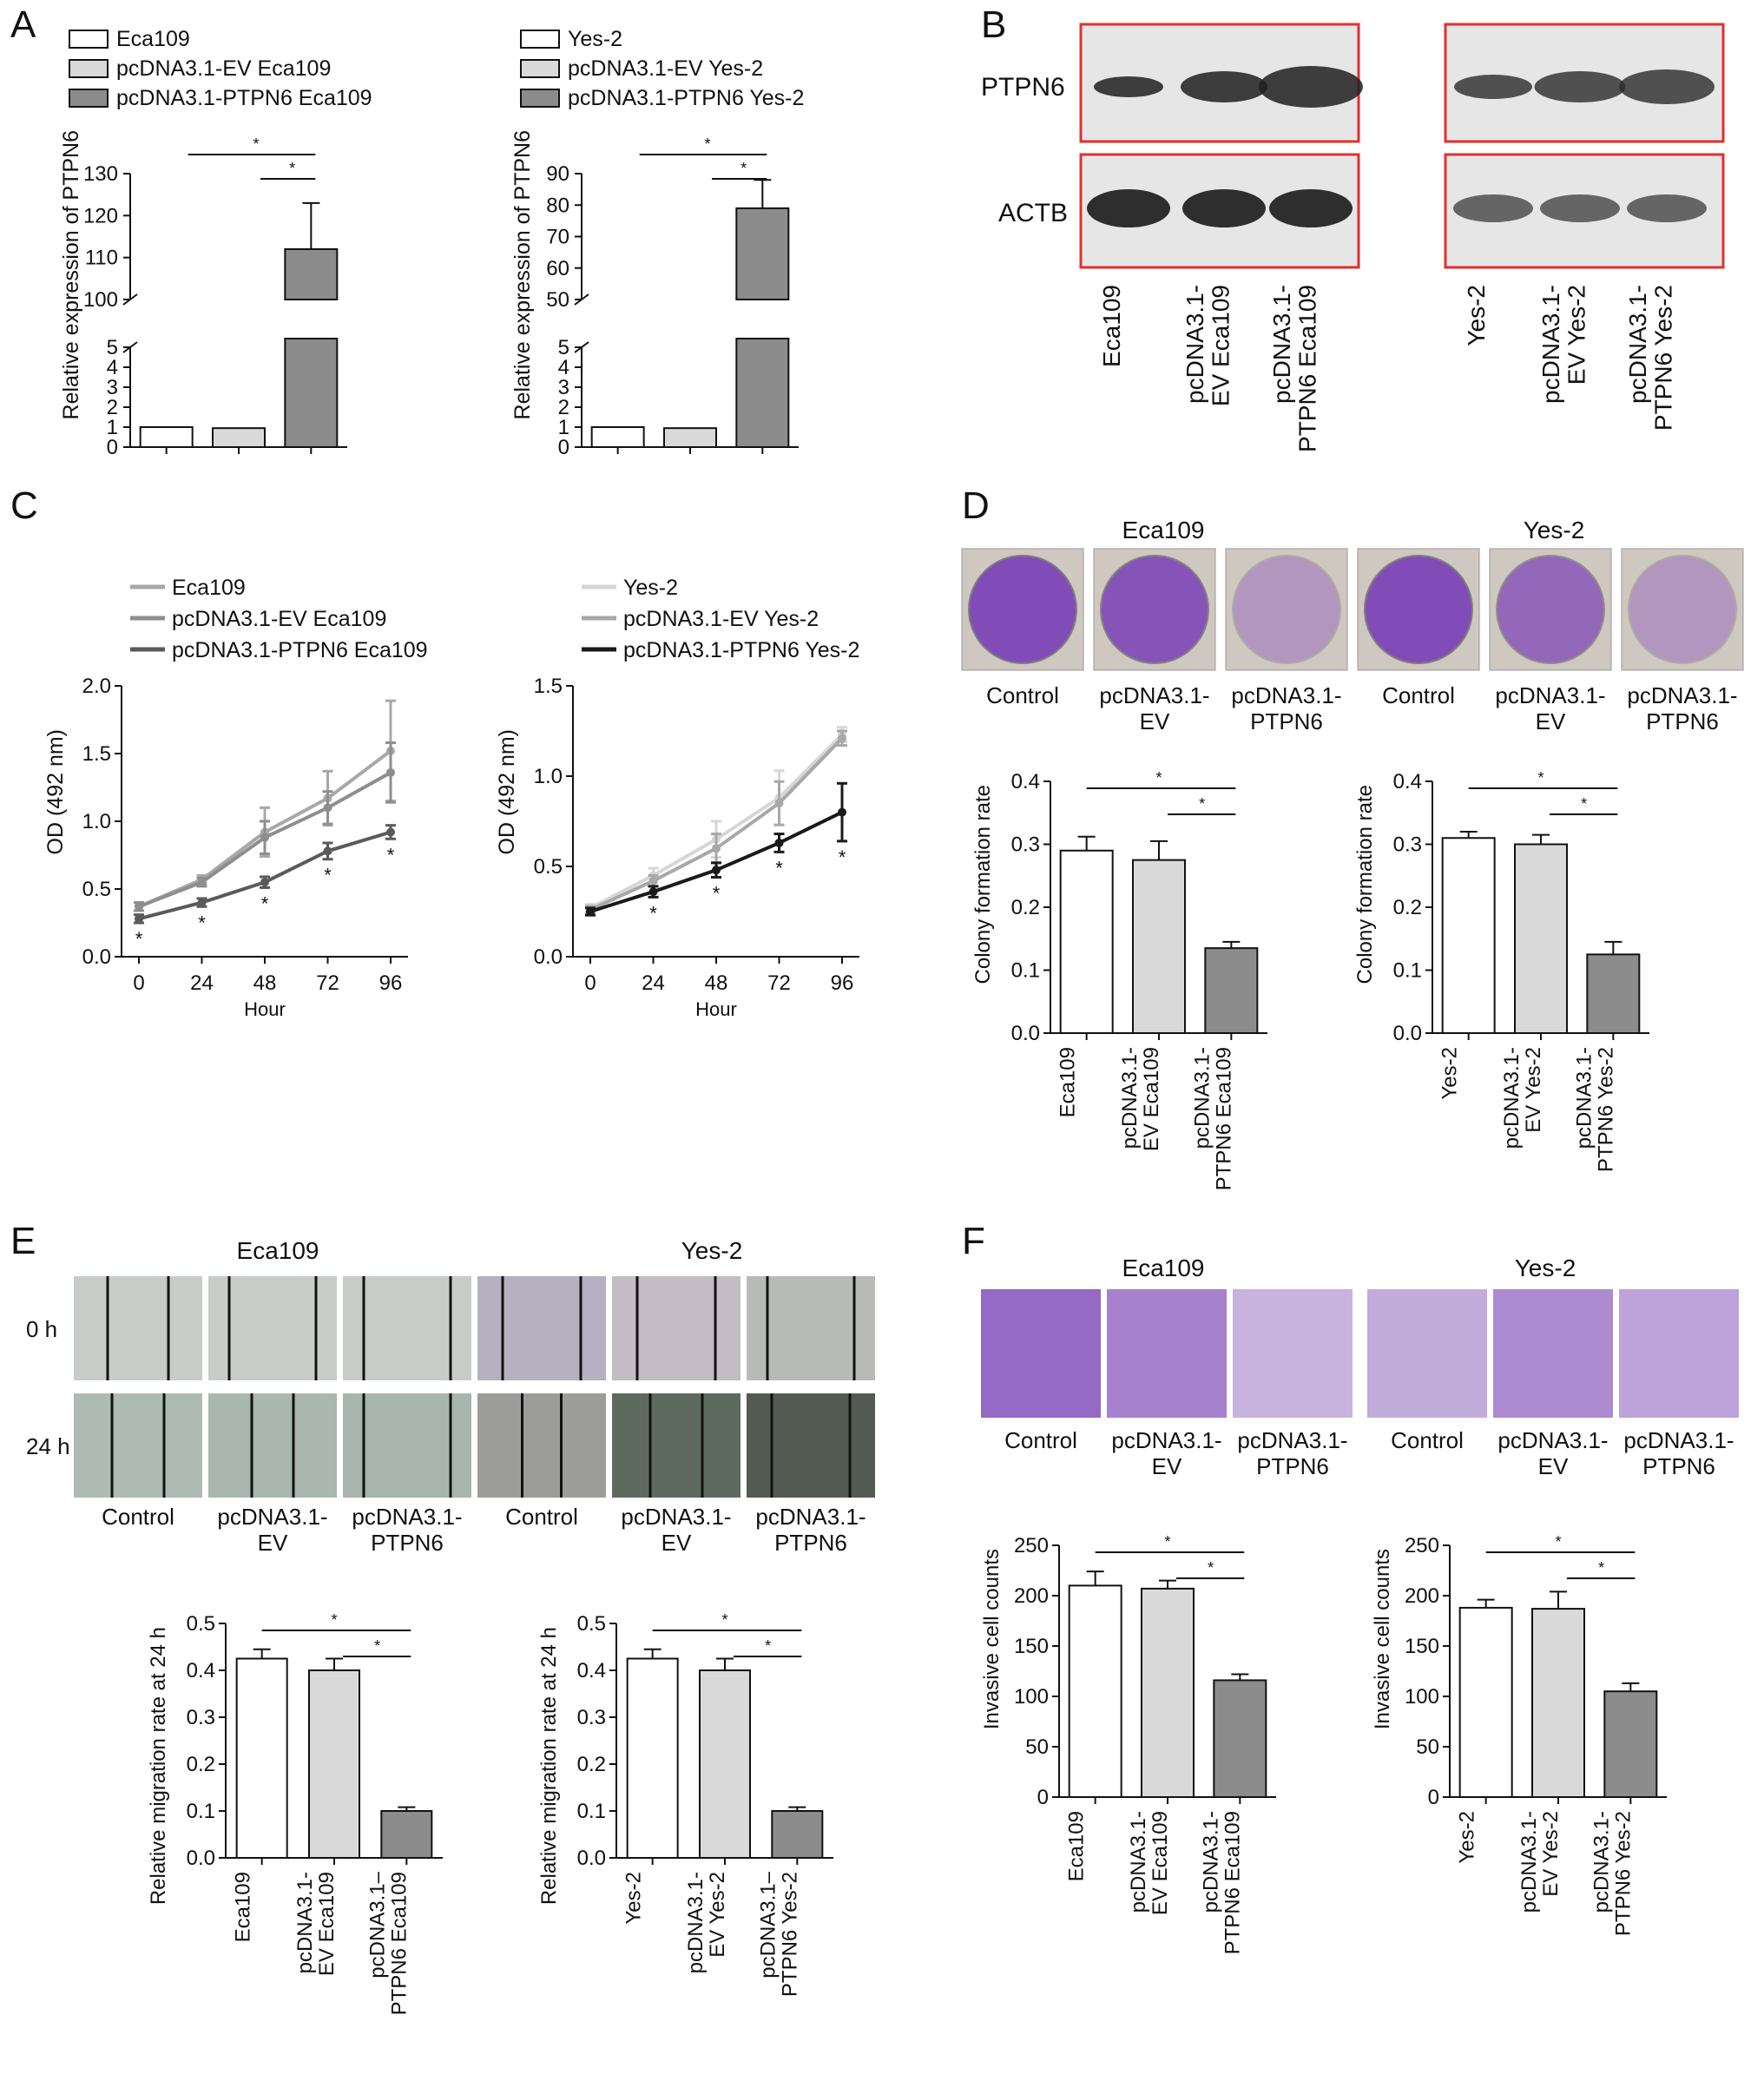  What do you see at coordinates (558, 237) in the screenshot?
I see `y-tick-label: 70` at bounding box center [558, 237].